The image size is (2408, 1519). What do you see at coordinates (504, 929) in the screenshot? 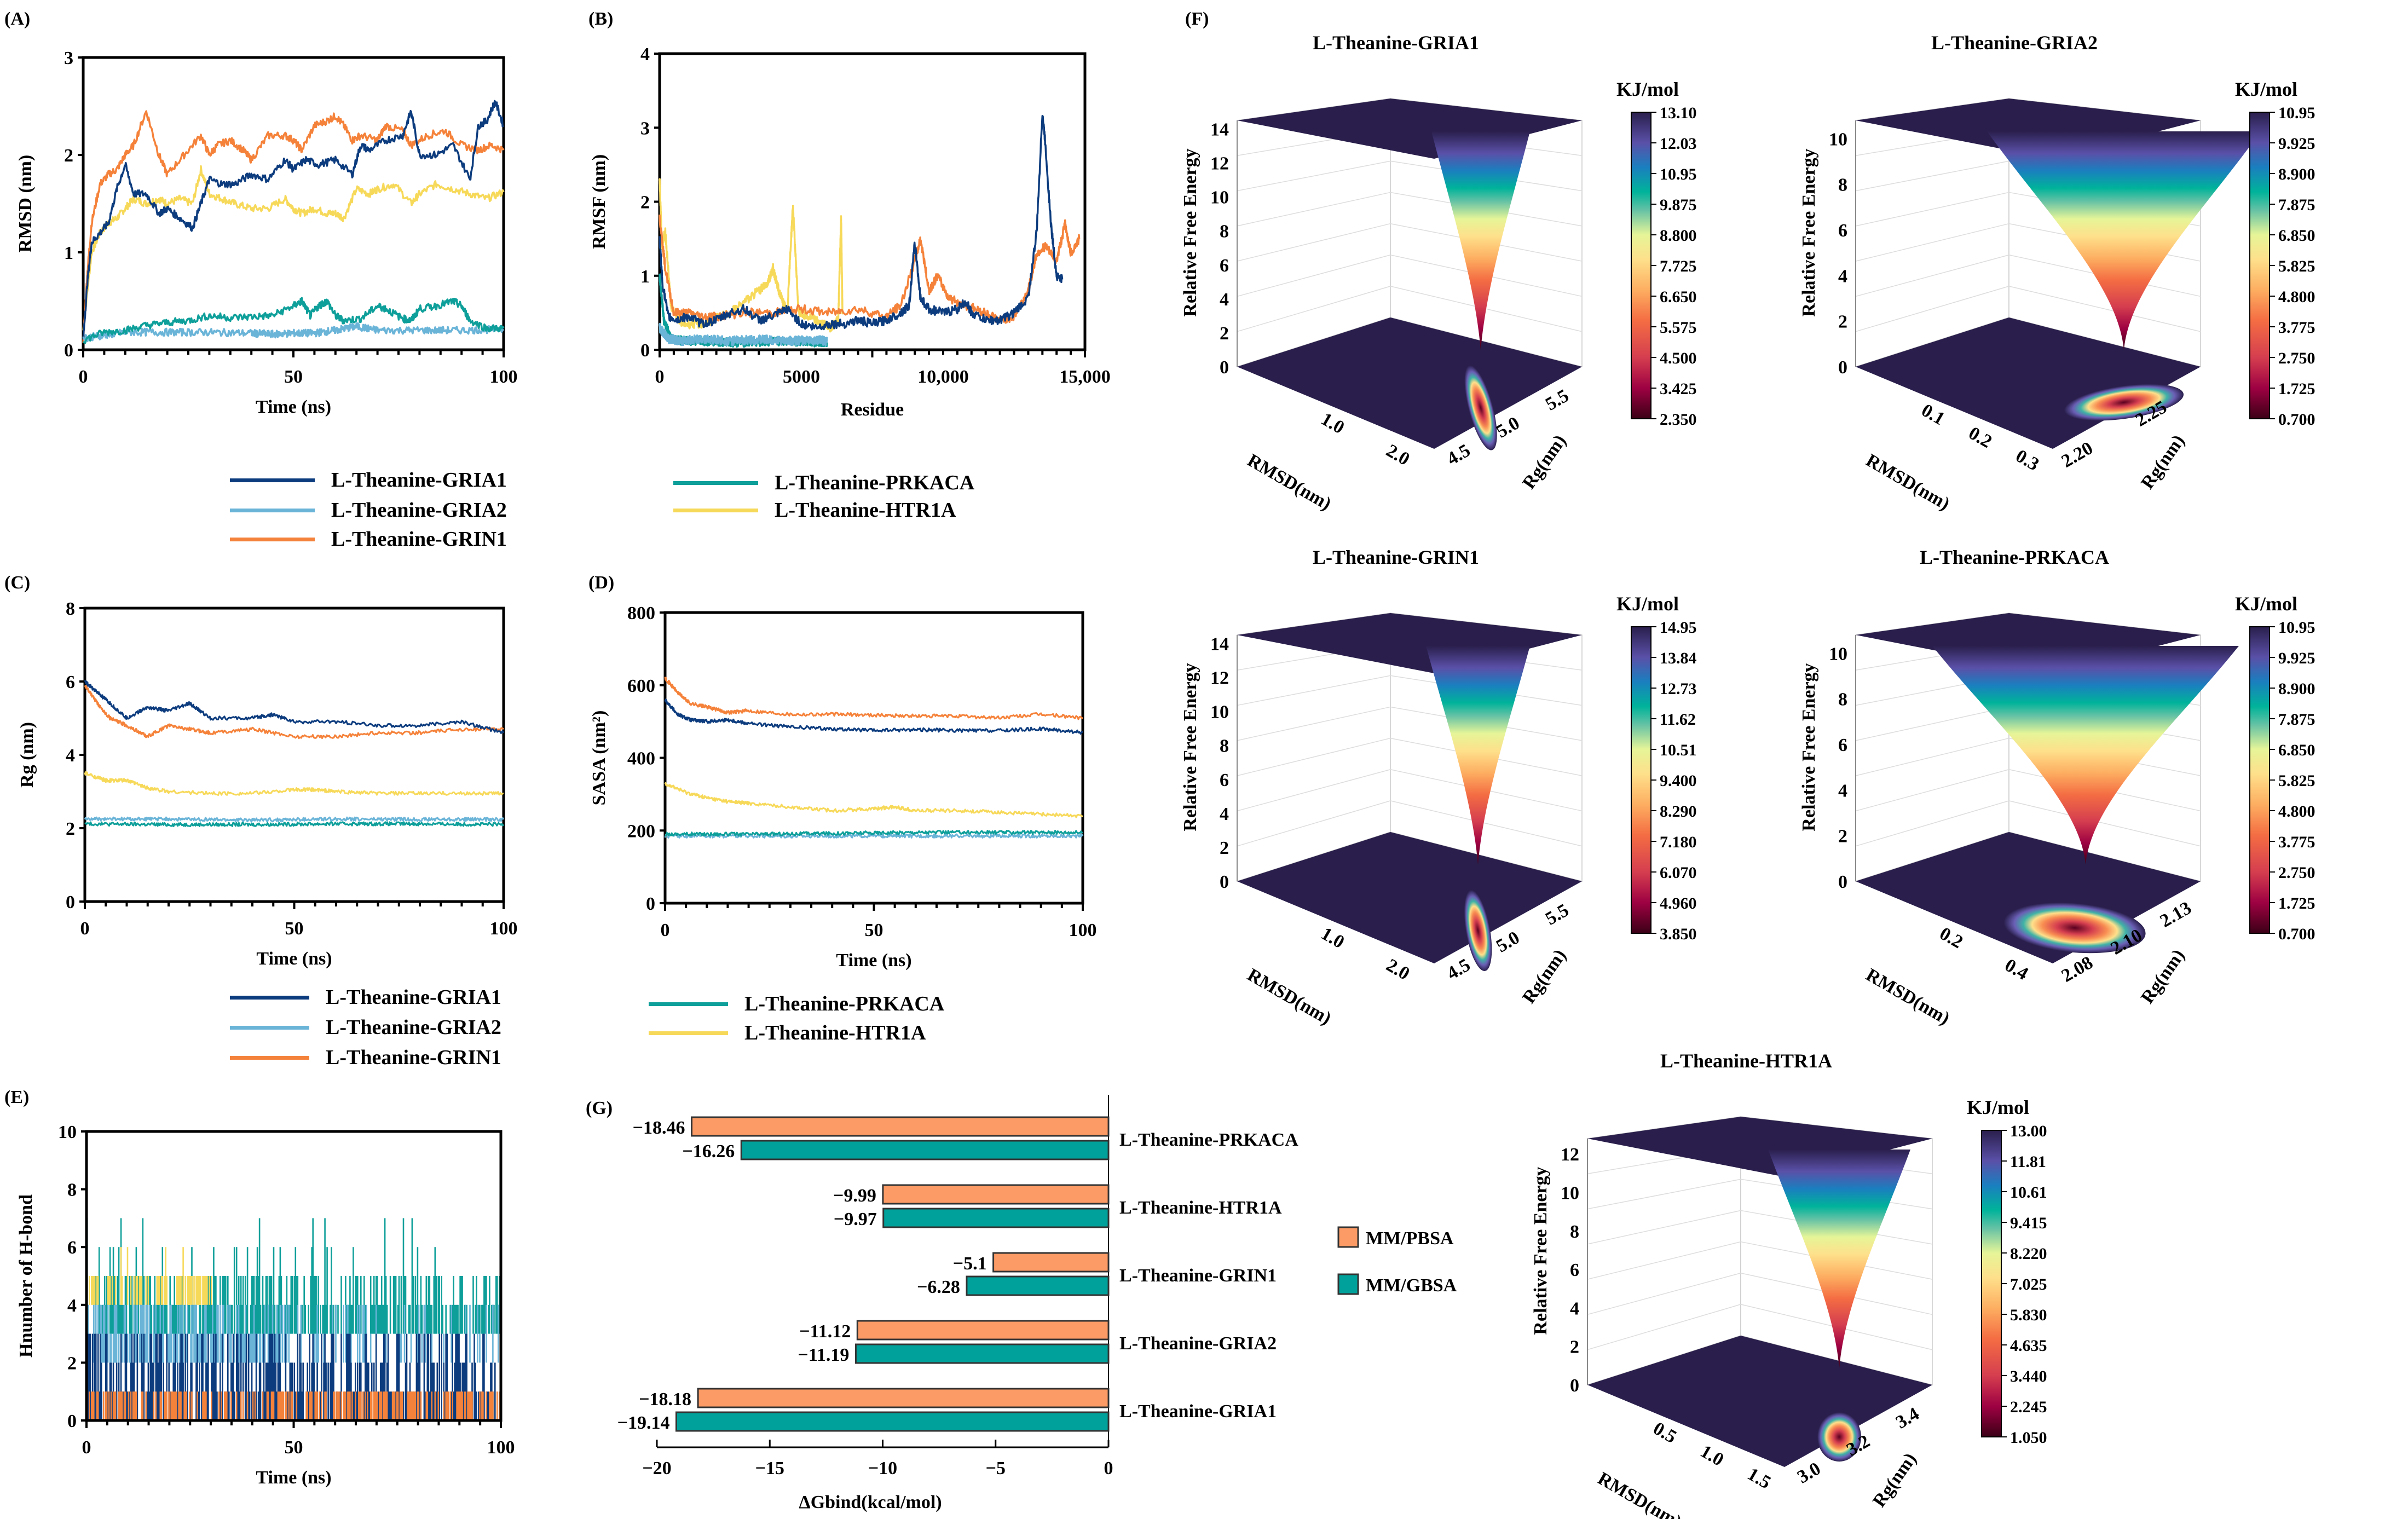
I see `x-tick-label: 100` at bounding box center [504, 929].